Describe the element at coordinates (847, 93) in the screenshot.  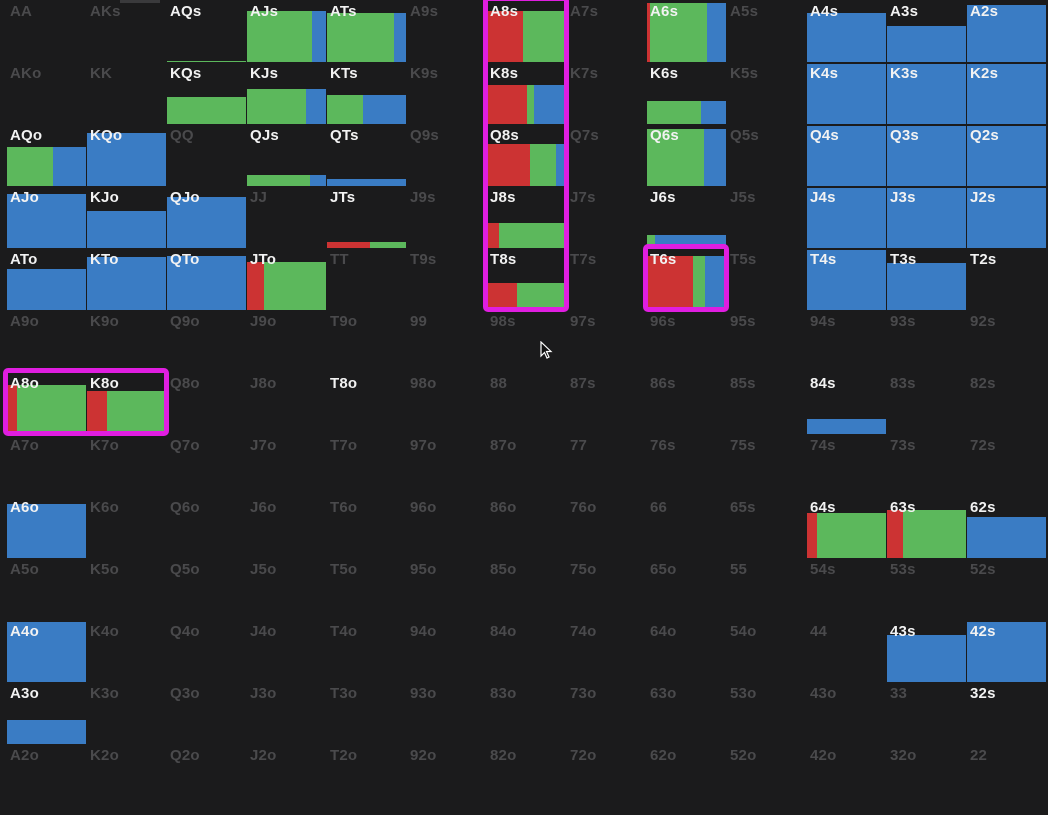
I see `hand-cell: K4s` at that location.